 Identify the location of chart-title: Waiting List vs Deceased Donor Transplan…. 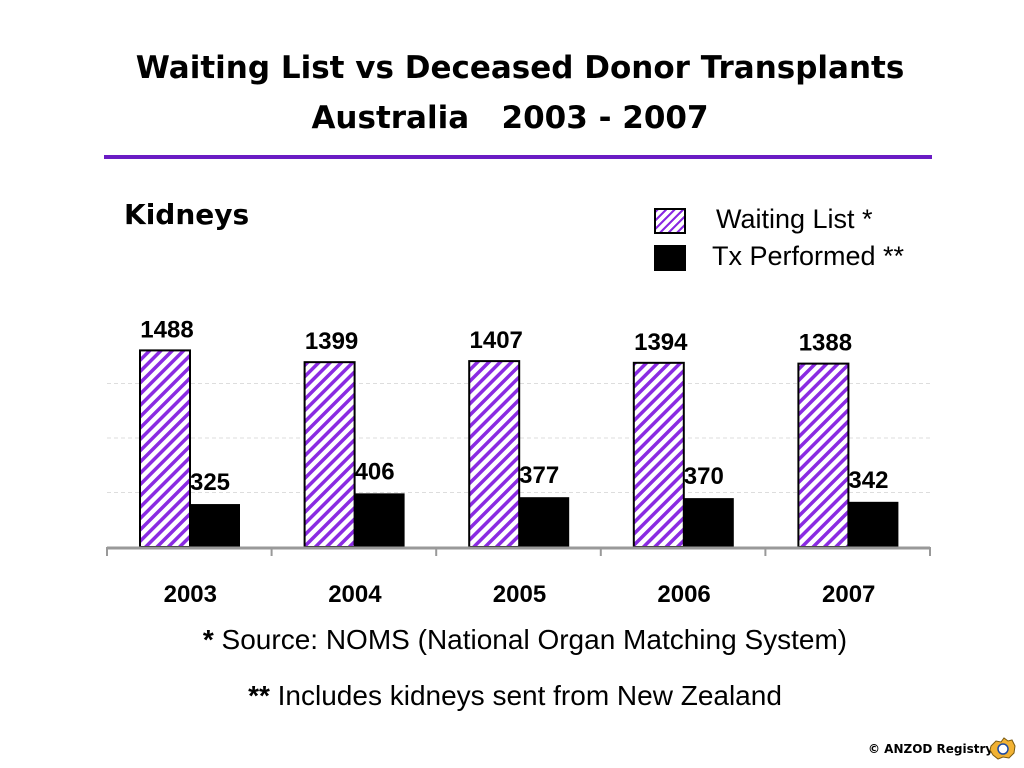
(520, 68).